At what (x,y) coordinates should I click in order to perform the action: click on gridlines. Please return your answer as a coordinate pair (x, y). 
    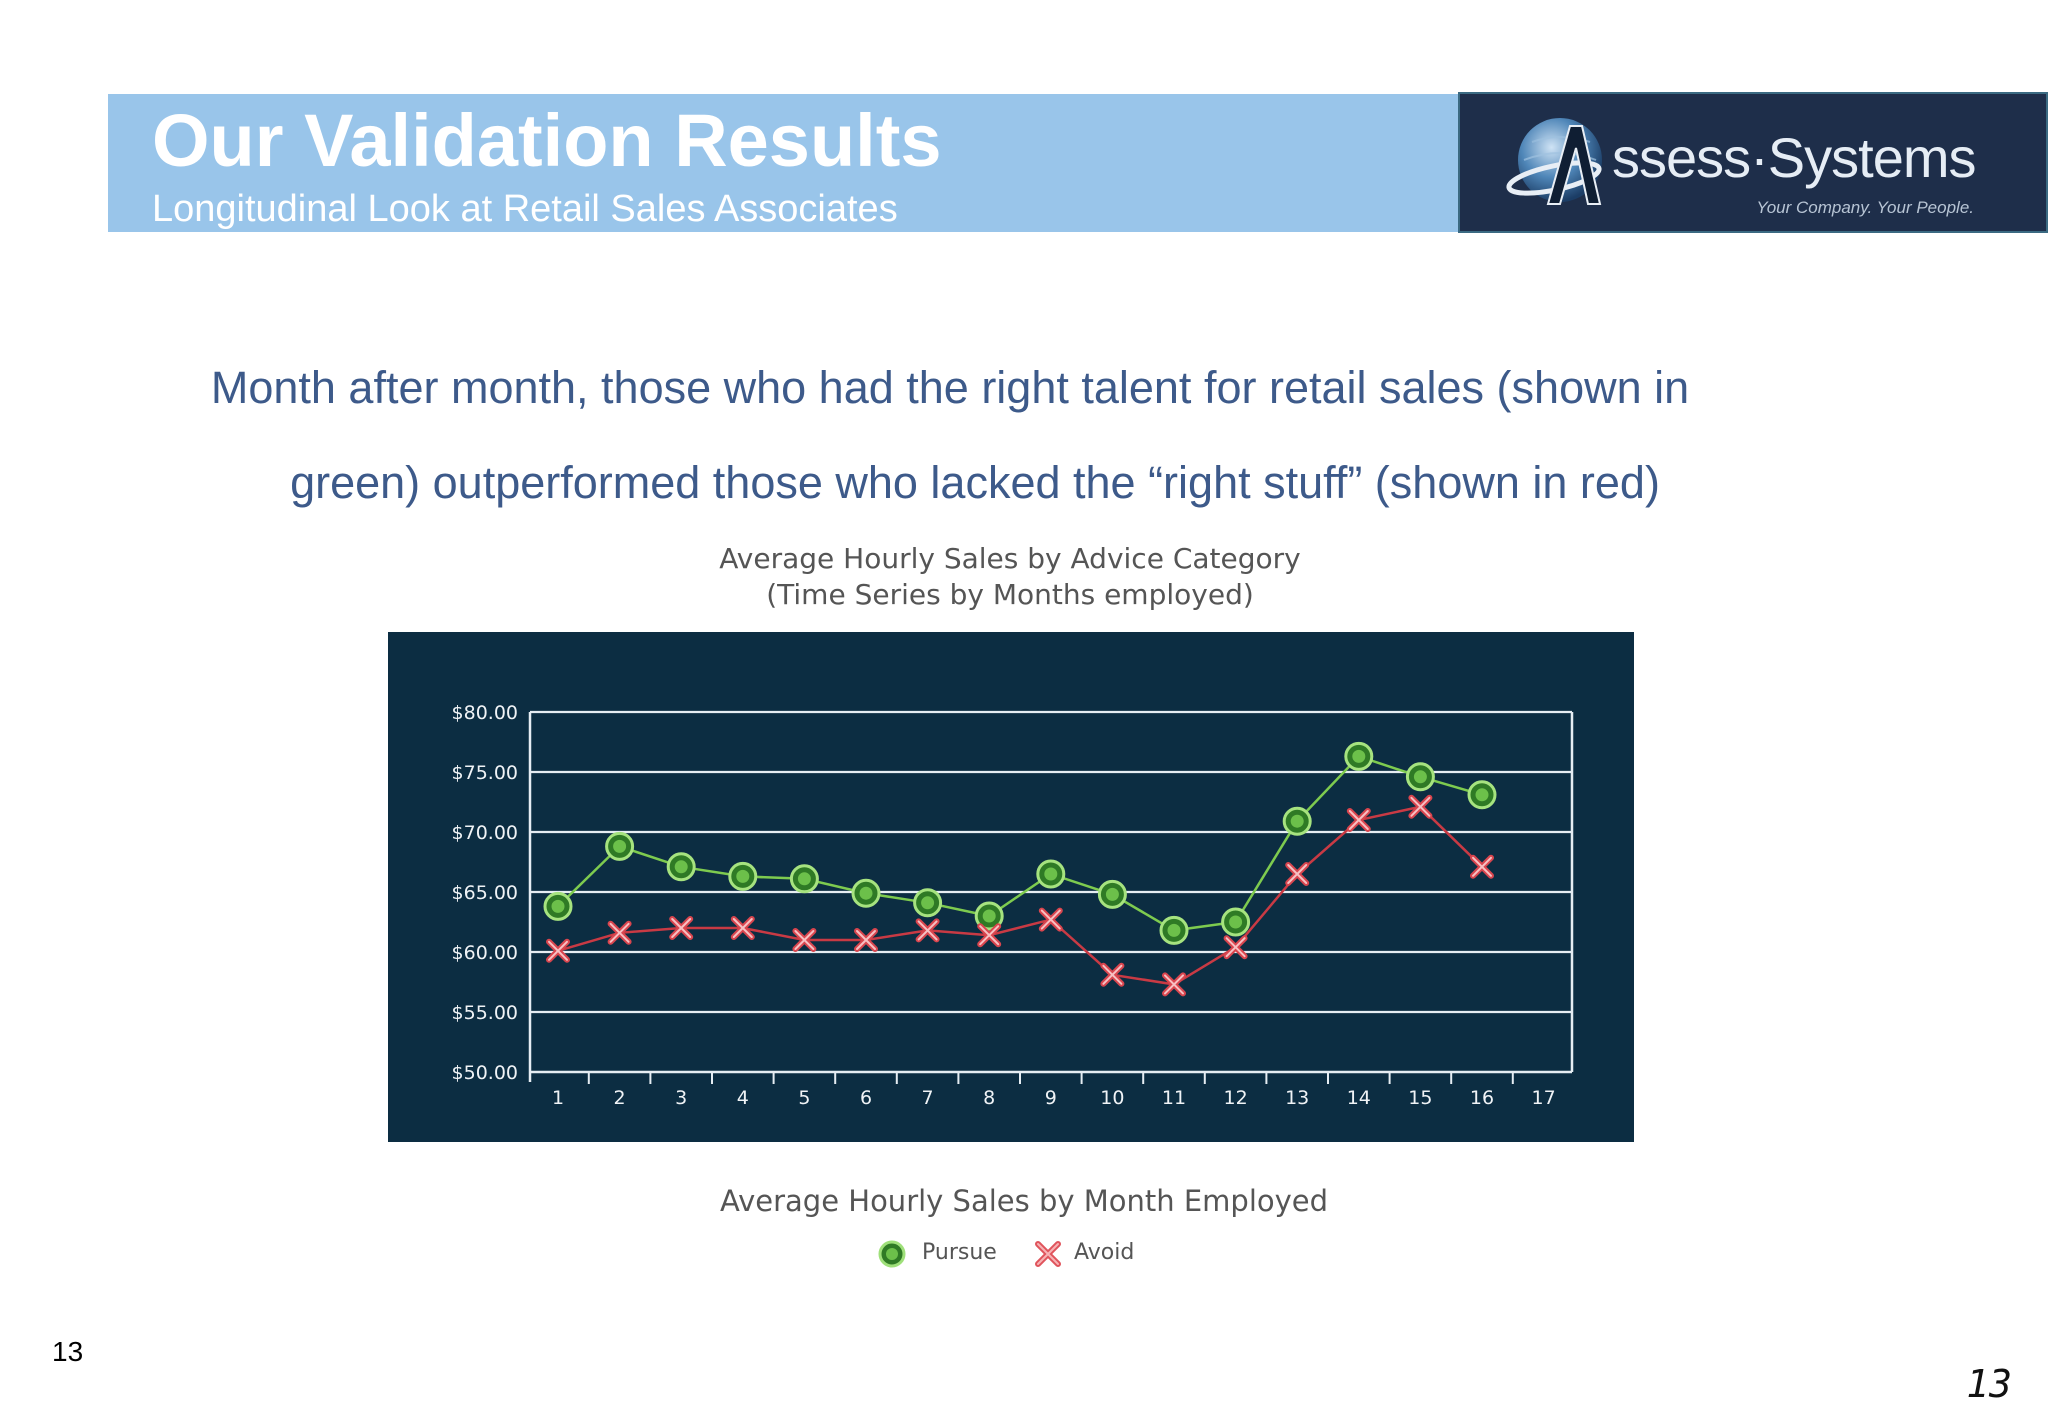
    Looking at the image, I should click on (1051, 862).